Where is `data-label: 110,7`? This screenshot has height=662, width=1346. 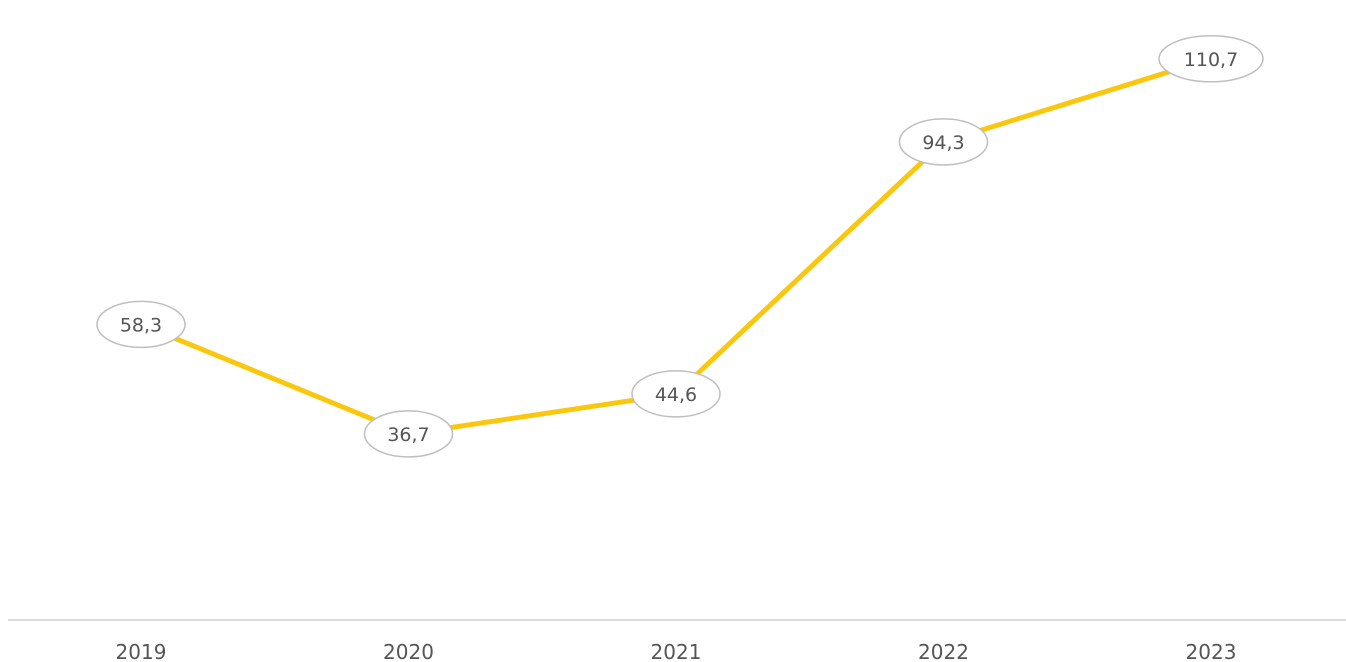
data-label: 110,7 is located at coordinates (1211, 60).